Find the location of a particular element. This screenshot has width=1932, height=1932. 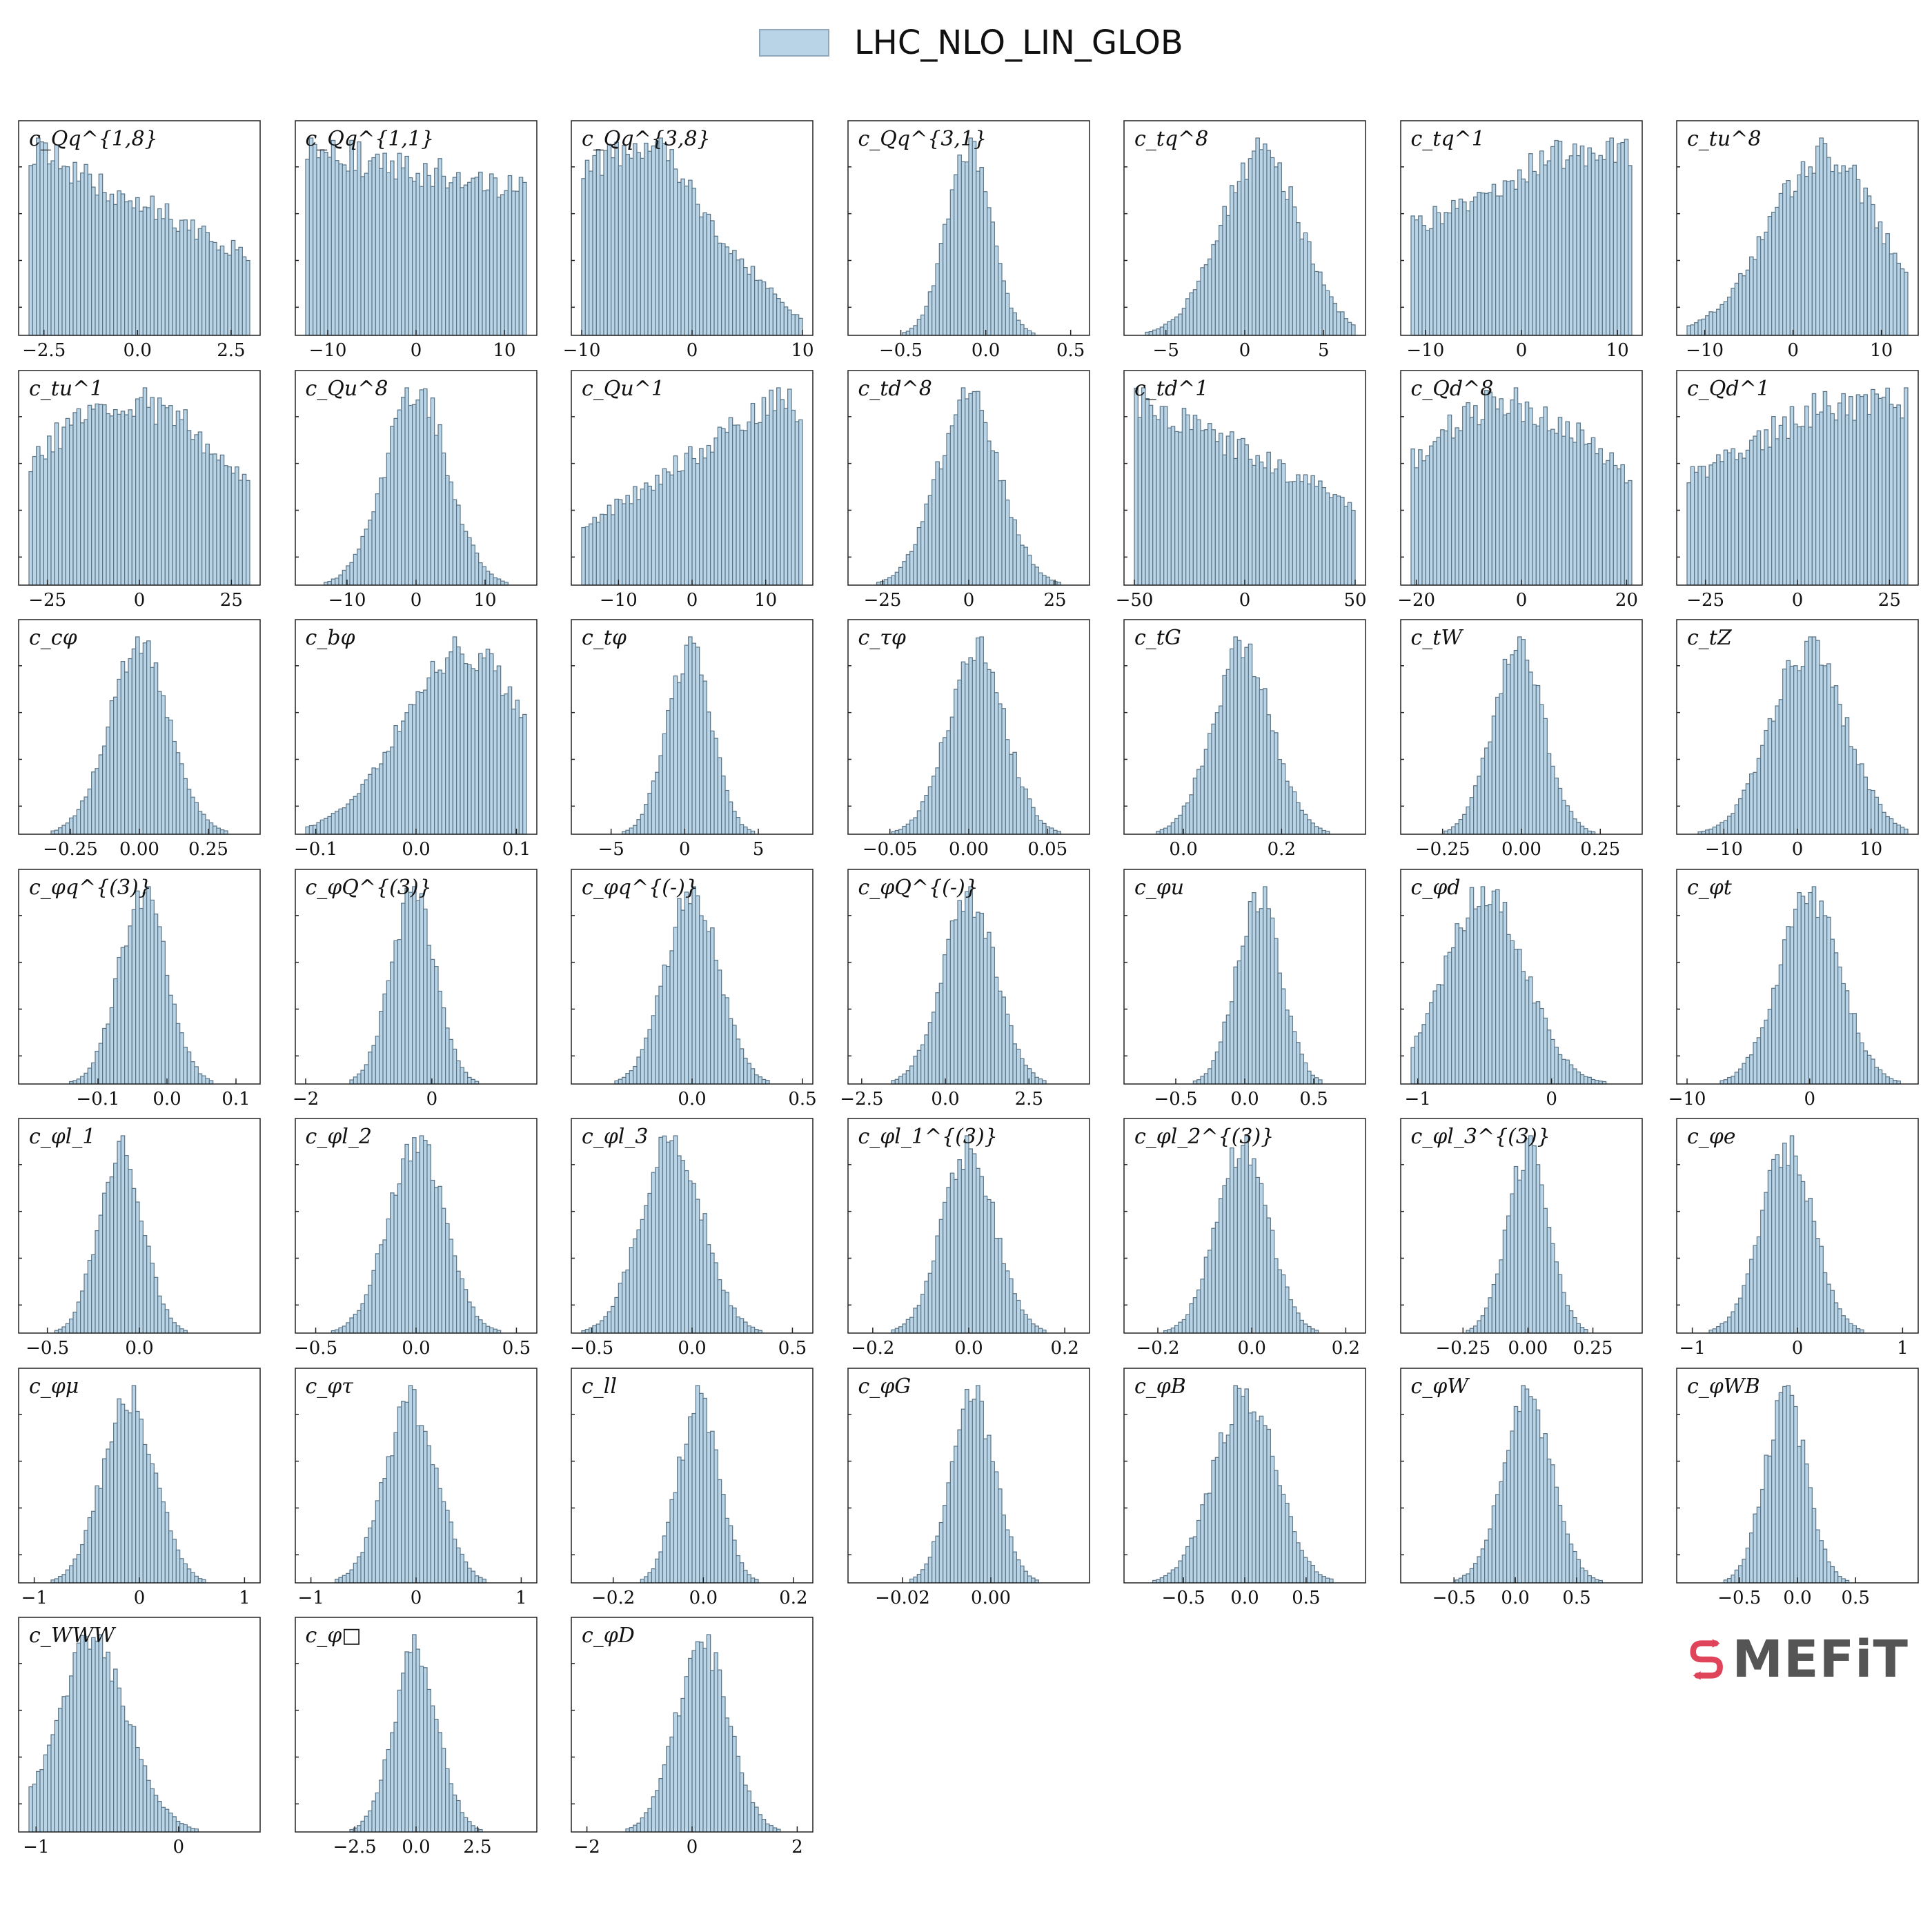

x-tick-label: 0.5 is located at coordinates (1070, 350).